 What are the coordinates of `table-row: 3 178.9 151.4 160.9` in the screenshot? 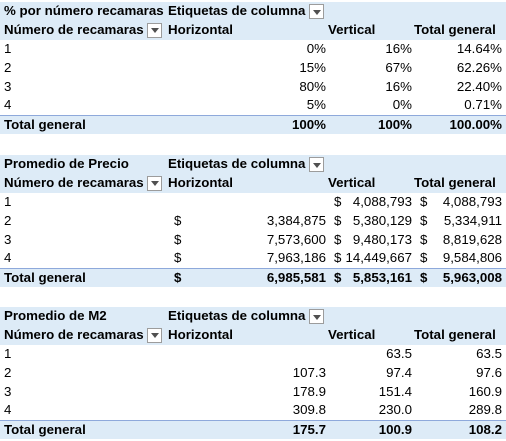 It's located at (253, 392).